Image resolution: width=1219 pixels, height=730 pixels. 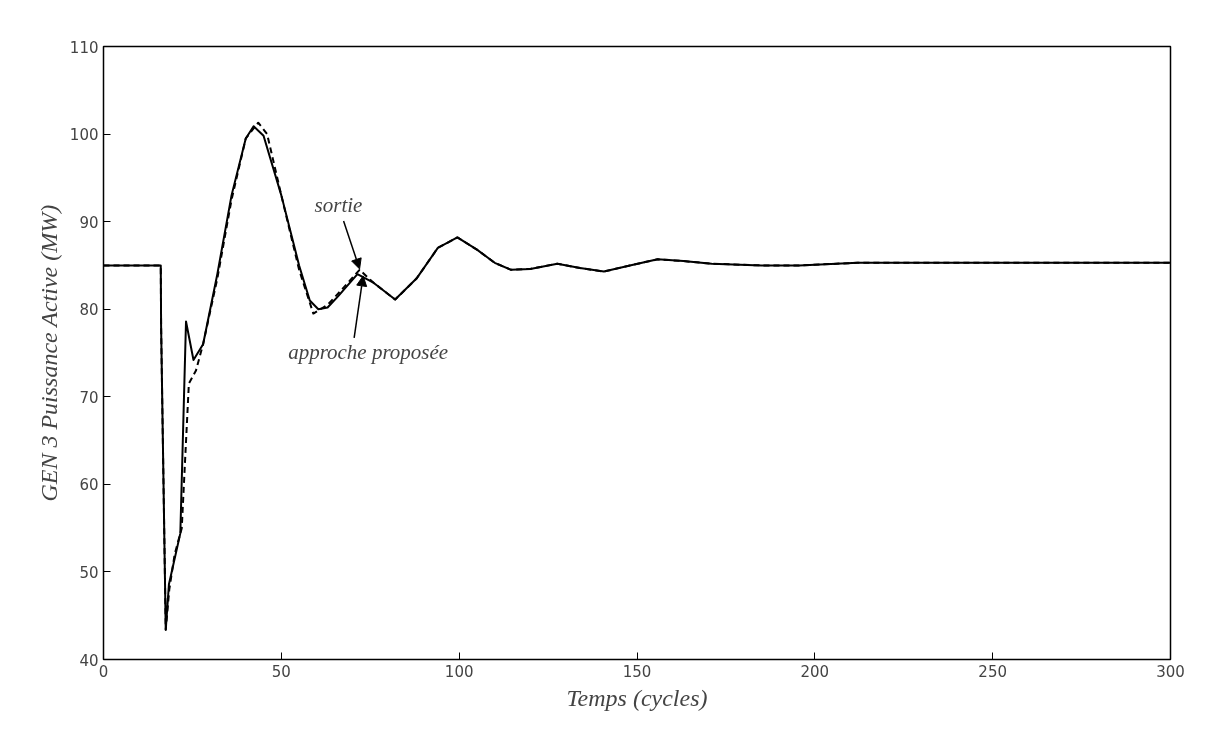 What do you see at coordinates (48, 353) in the screenshot?
I see `y-axis-title: GEN 3 Puissance Active (MW)` at bounding box center [48, 353].